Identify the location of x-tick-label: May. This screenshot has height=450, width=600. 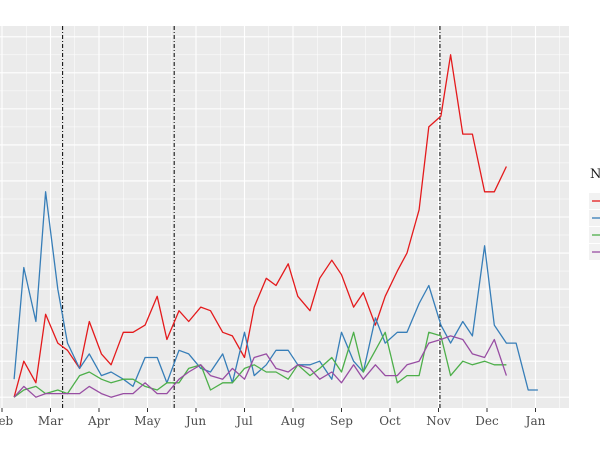
(147, 421).